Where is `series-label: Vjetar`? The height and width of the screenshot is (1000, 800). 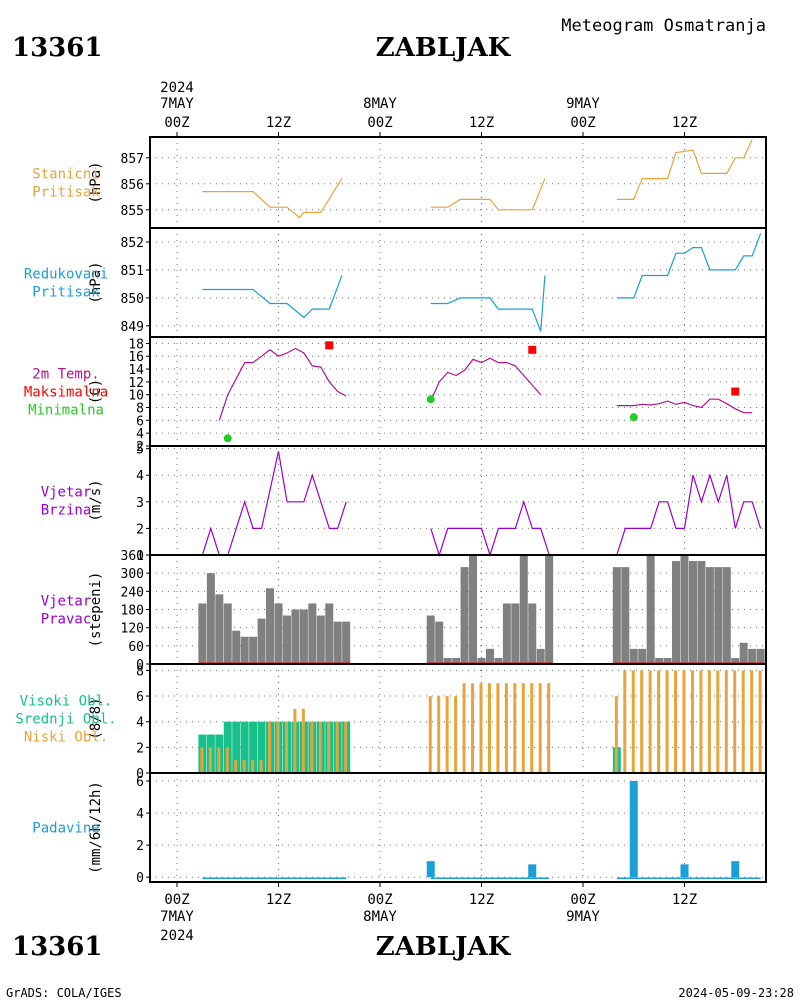 series-label: Vjetar is located at coordinates (66, 493).